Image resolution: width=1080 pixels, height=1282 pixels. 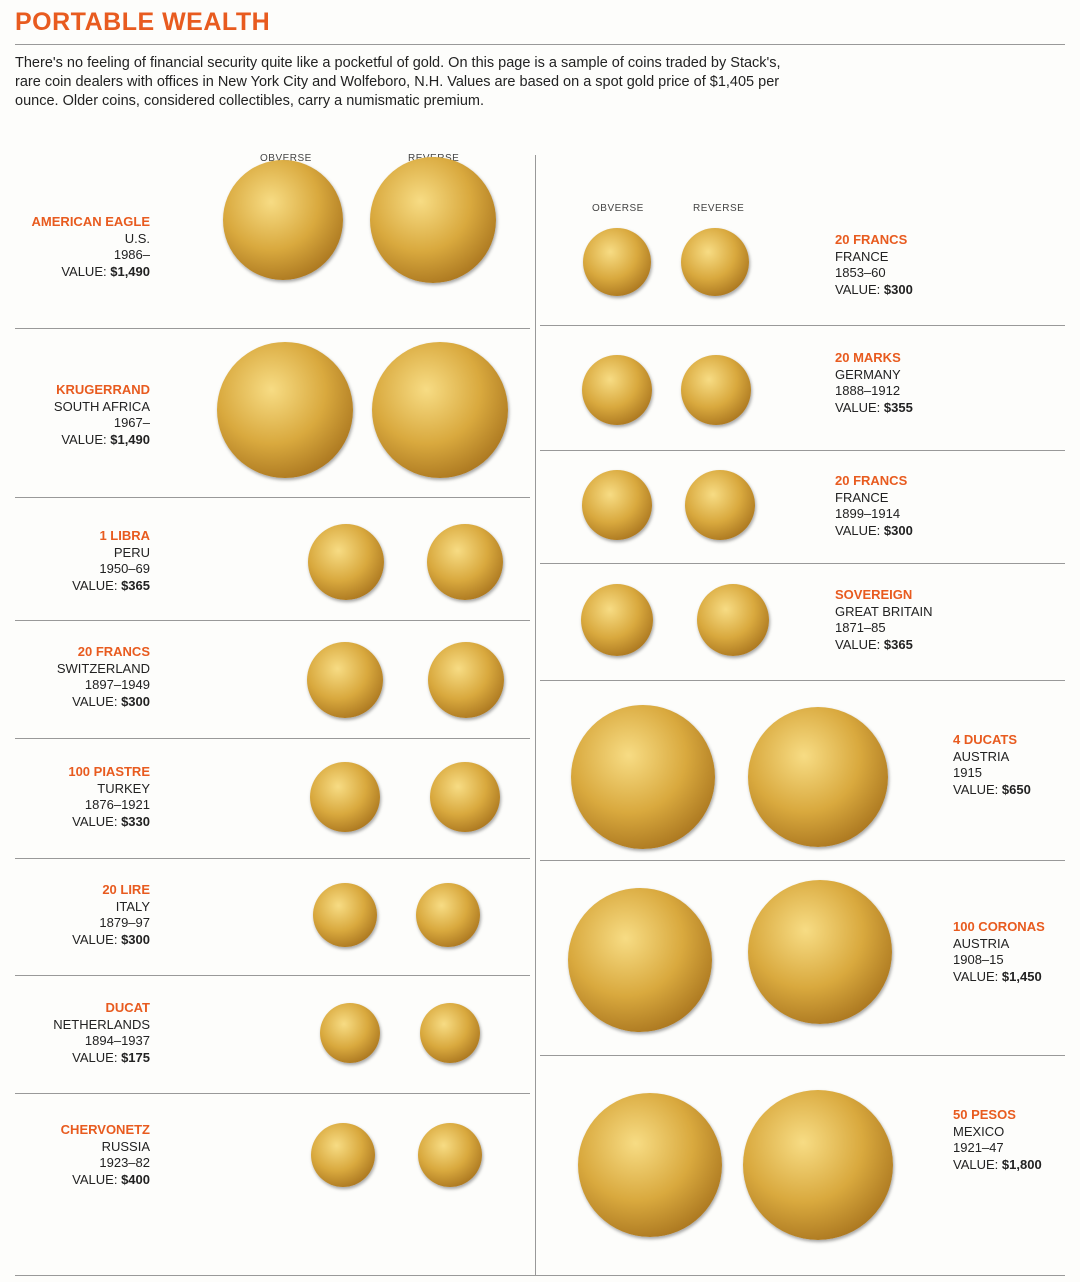 What do you see at coordinates (910, 506) in the screenshot?
I see `coin-entry: 20 FRANCS FRANCE 1899–1914 VALUE: $300` at bounding box center [910, 506].